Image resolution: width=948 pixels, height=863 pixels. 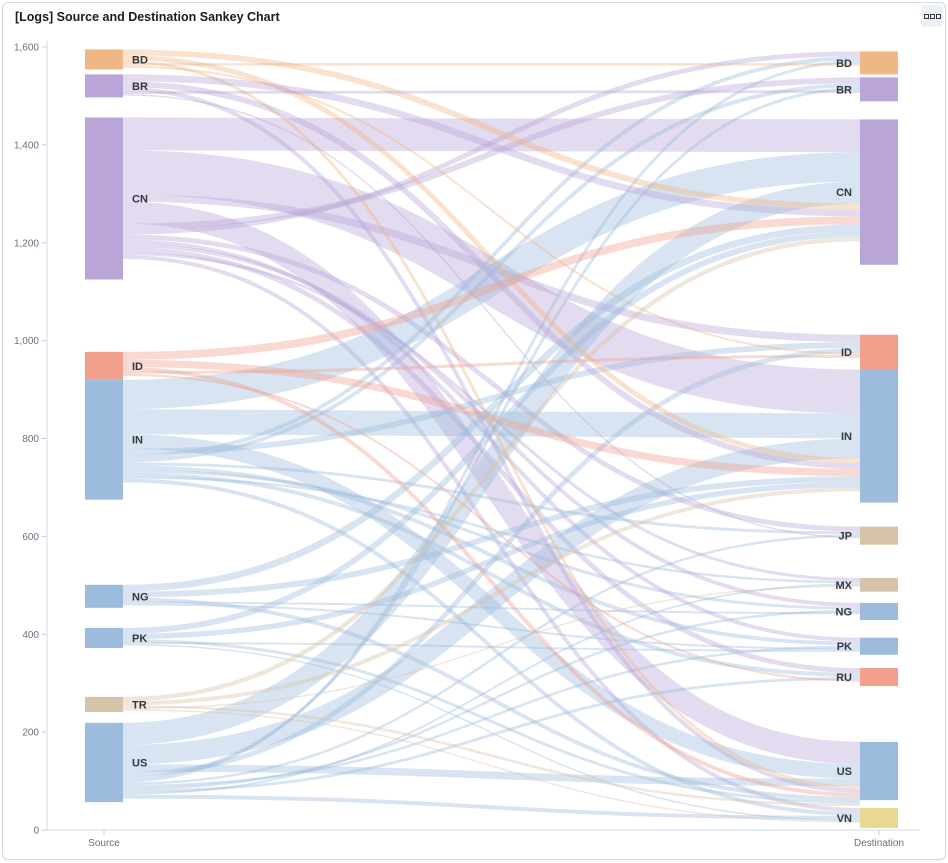 I want to click on link-TR-VN, so click(x=491, y=766).